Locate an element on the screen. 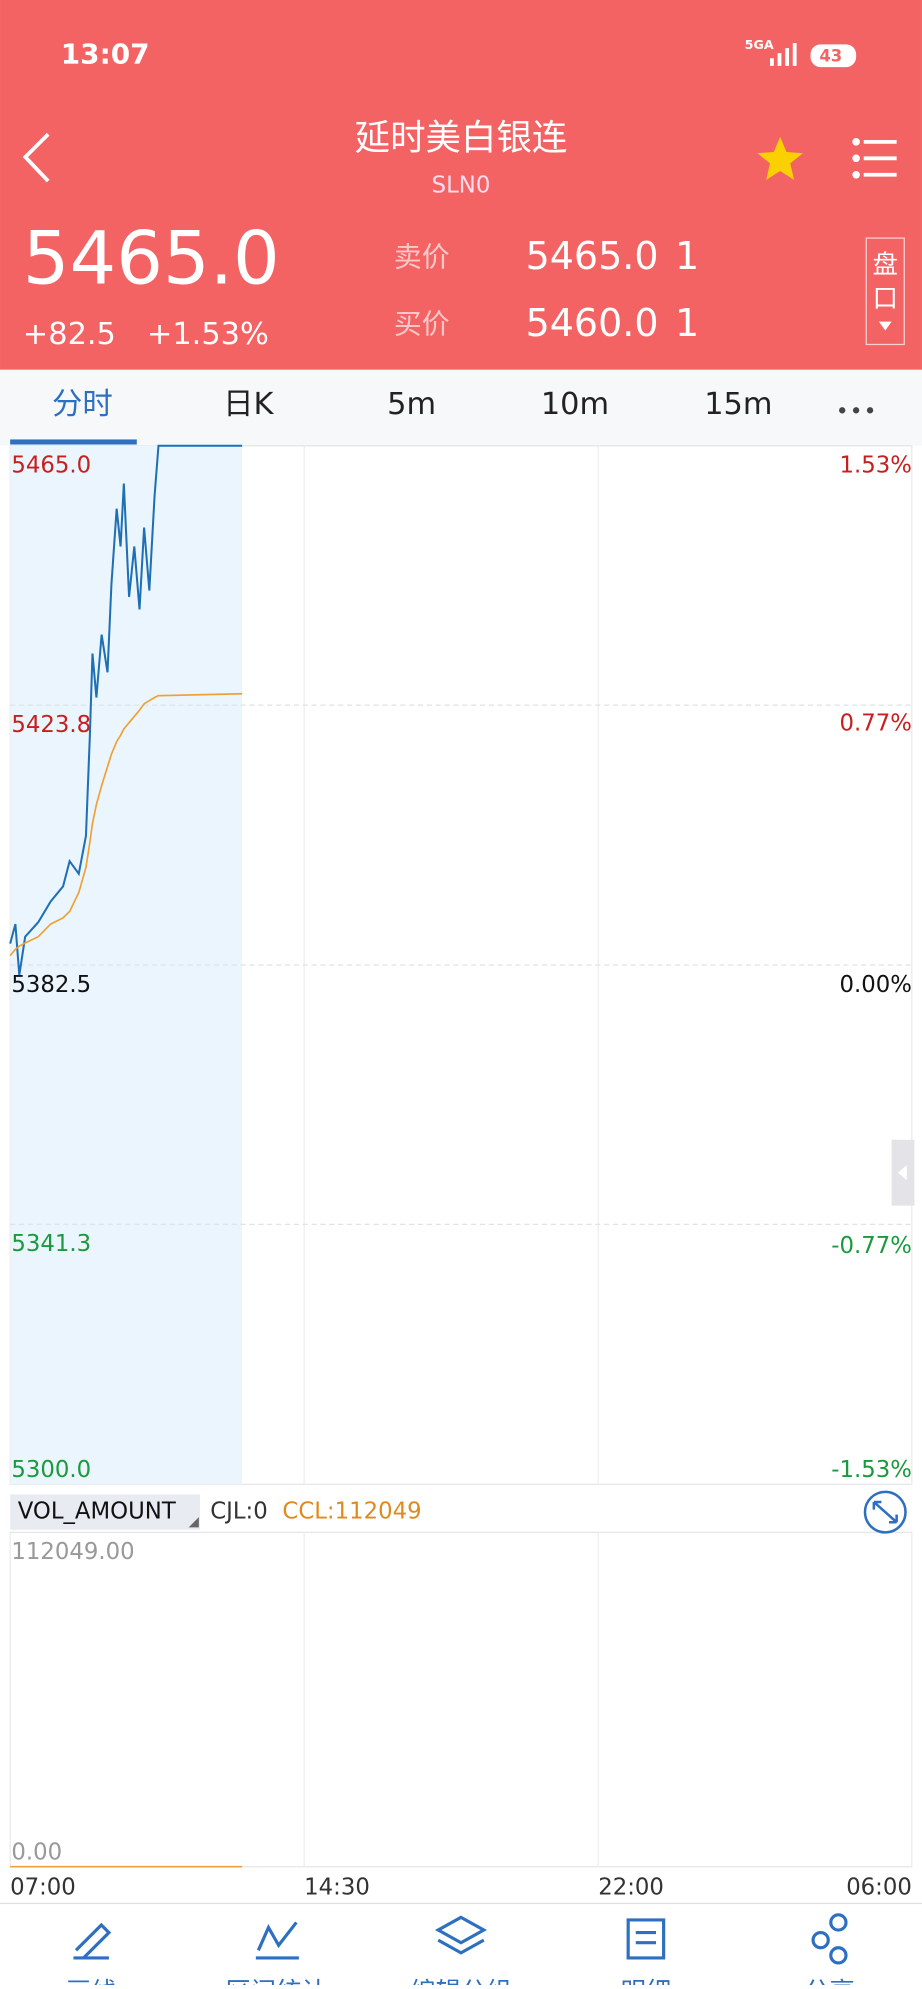 The width and height of the screenshot is (922, 1989). last-price: 5465.0 is located at coordinates (151, 258).